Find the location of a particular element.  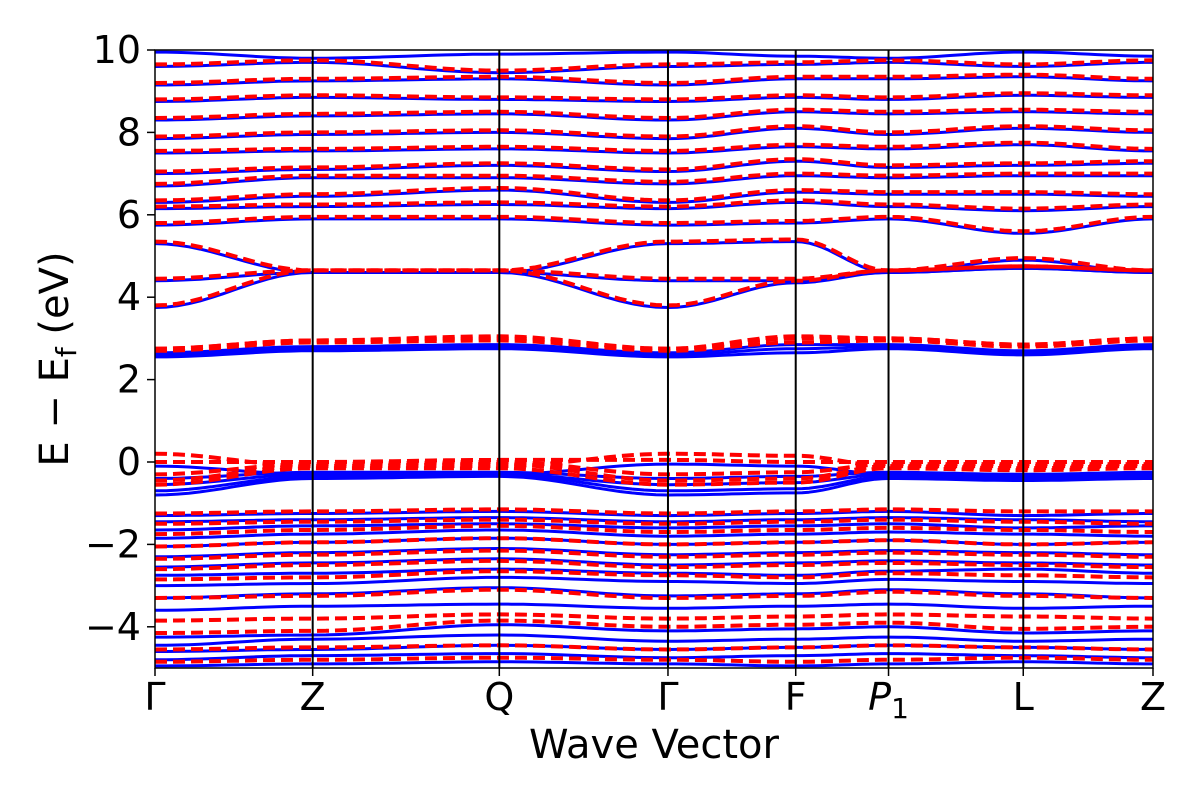

x-axis-ticks: Γ Z Q Γ F P1 L Z is located at coordinates (655, 696).